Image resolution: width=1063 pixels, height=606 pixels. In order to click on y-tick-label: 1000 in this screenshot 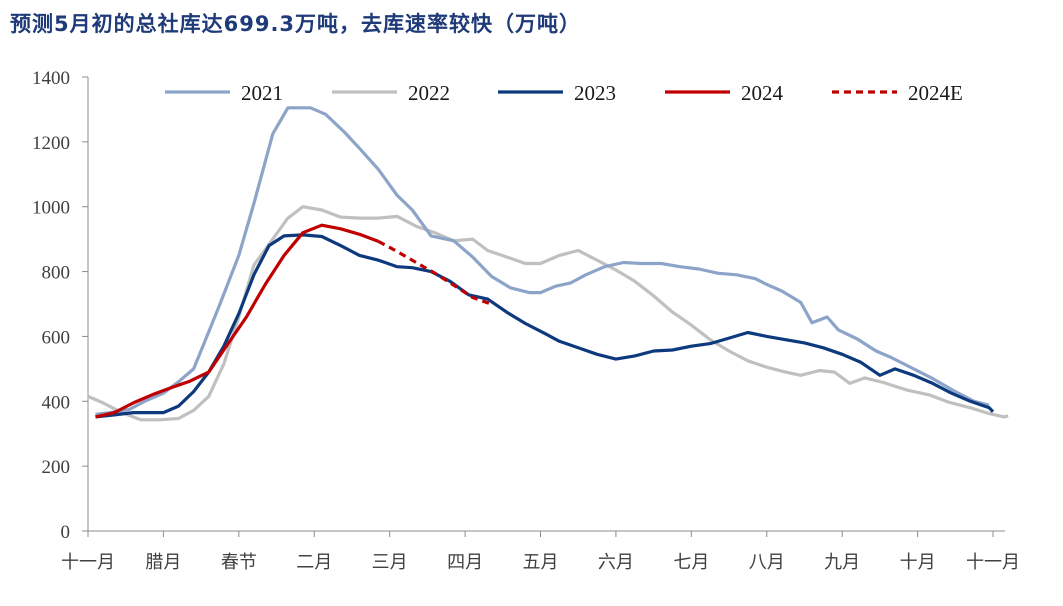, I will do `click(51, 208)`.